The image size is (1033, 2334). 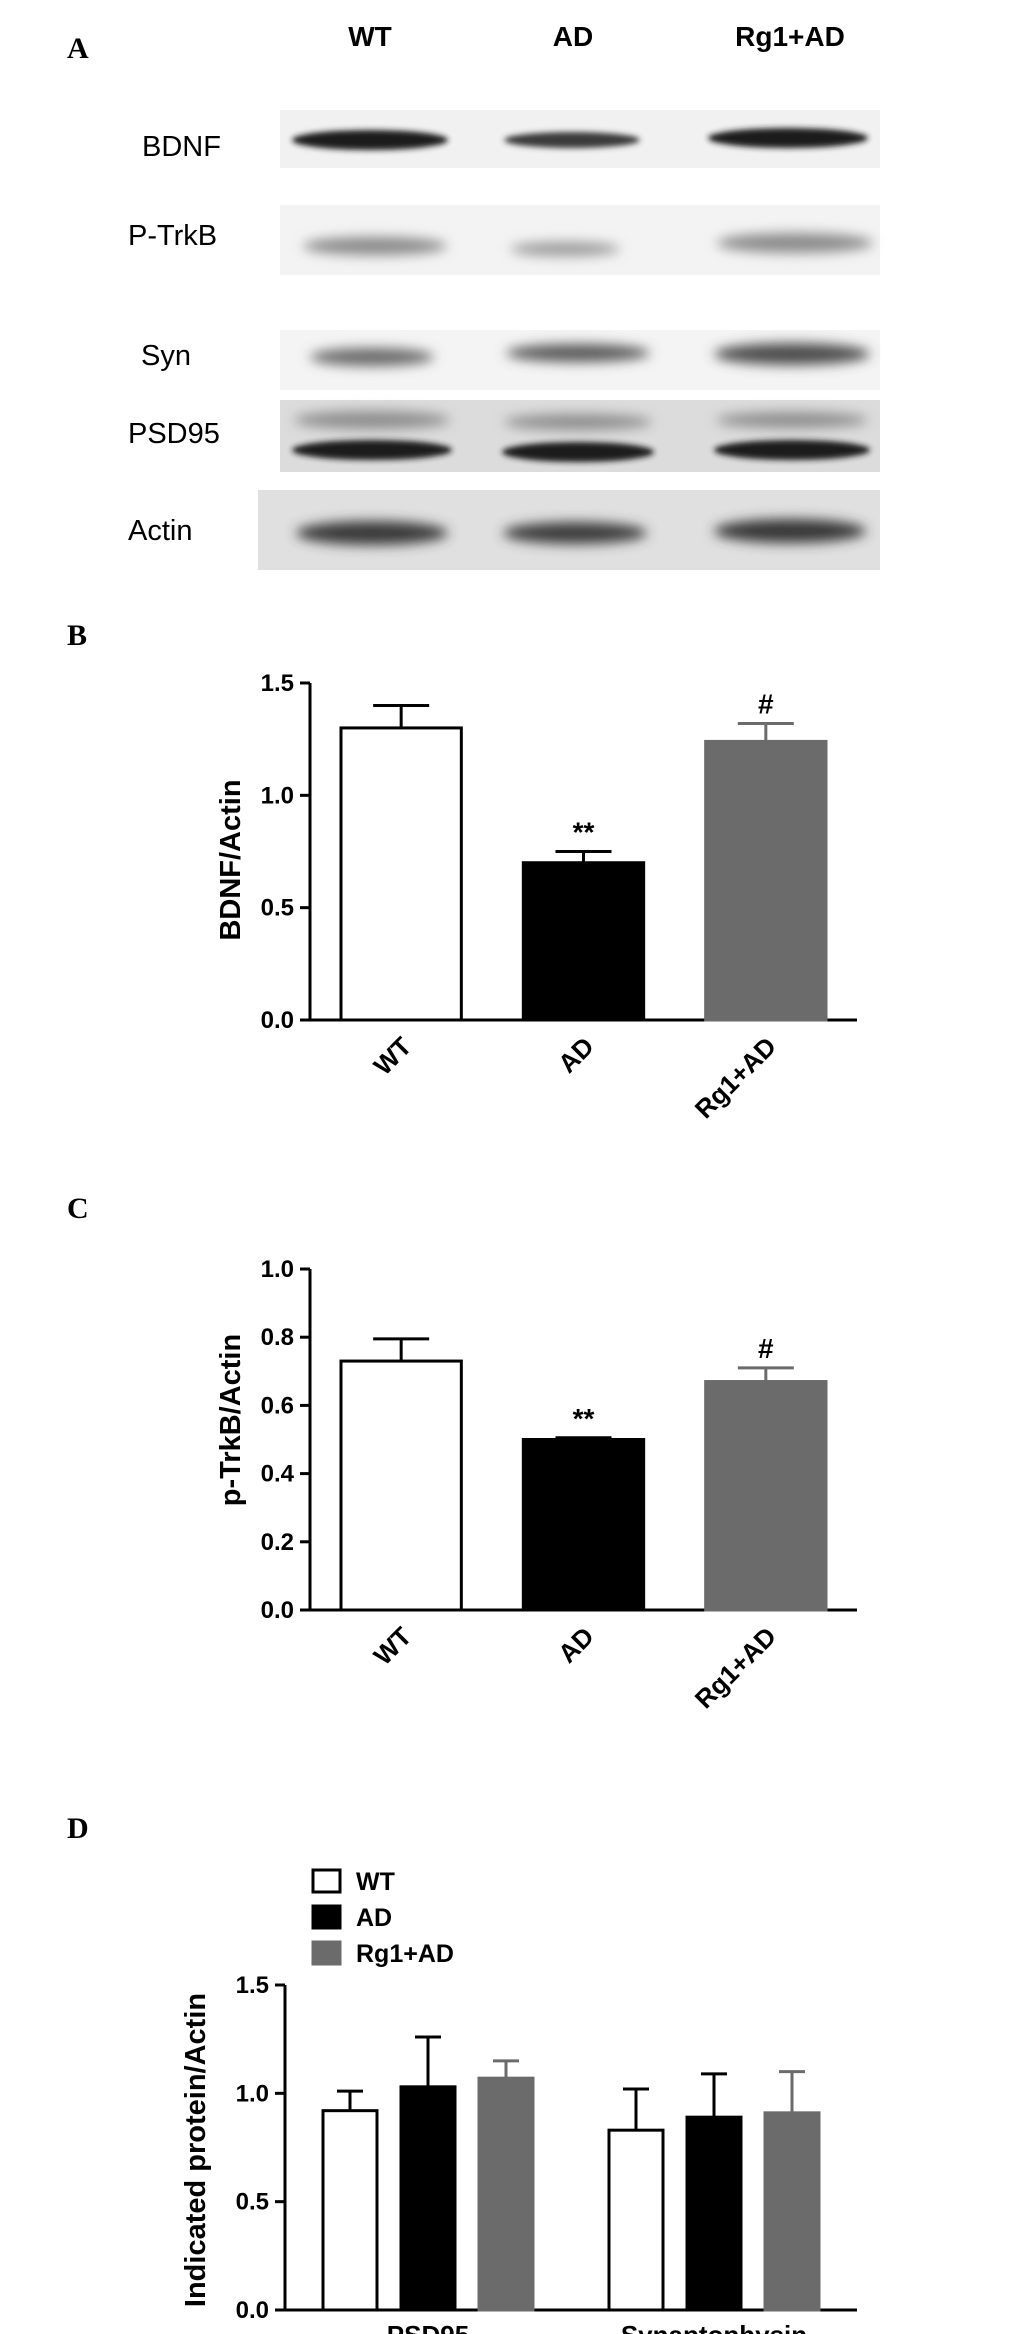 What do you see at coordinates (370, 36) in the screenshot?
I see `blot-column-wt: WT` at bounding box center [370, 36].